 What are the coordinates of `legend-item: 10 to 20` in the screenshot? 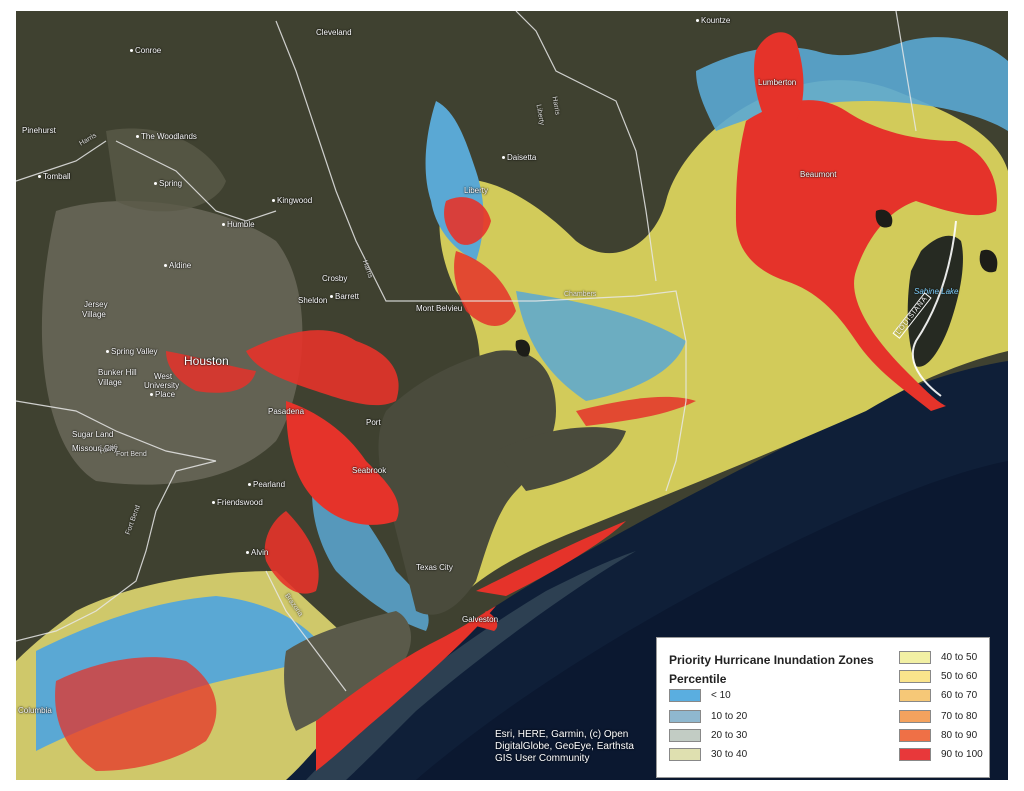 It's located at (708, 716).